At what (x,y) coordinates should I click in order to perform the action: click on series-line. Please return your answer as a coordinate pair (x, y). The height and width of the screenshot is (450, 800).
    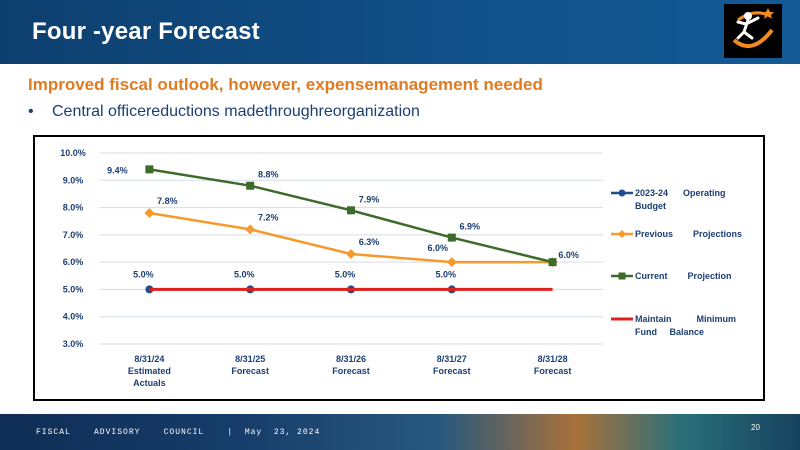
    Looking at the image, I should click on (351, 216).